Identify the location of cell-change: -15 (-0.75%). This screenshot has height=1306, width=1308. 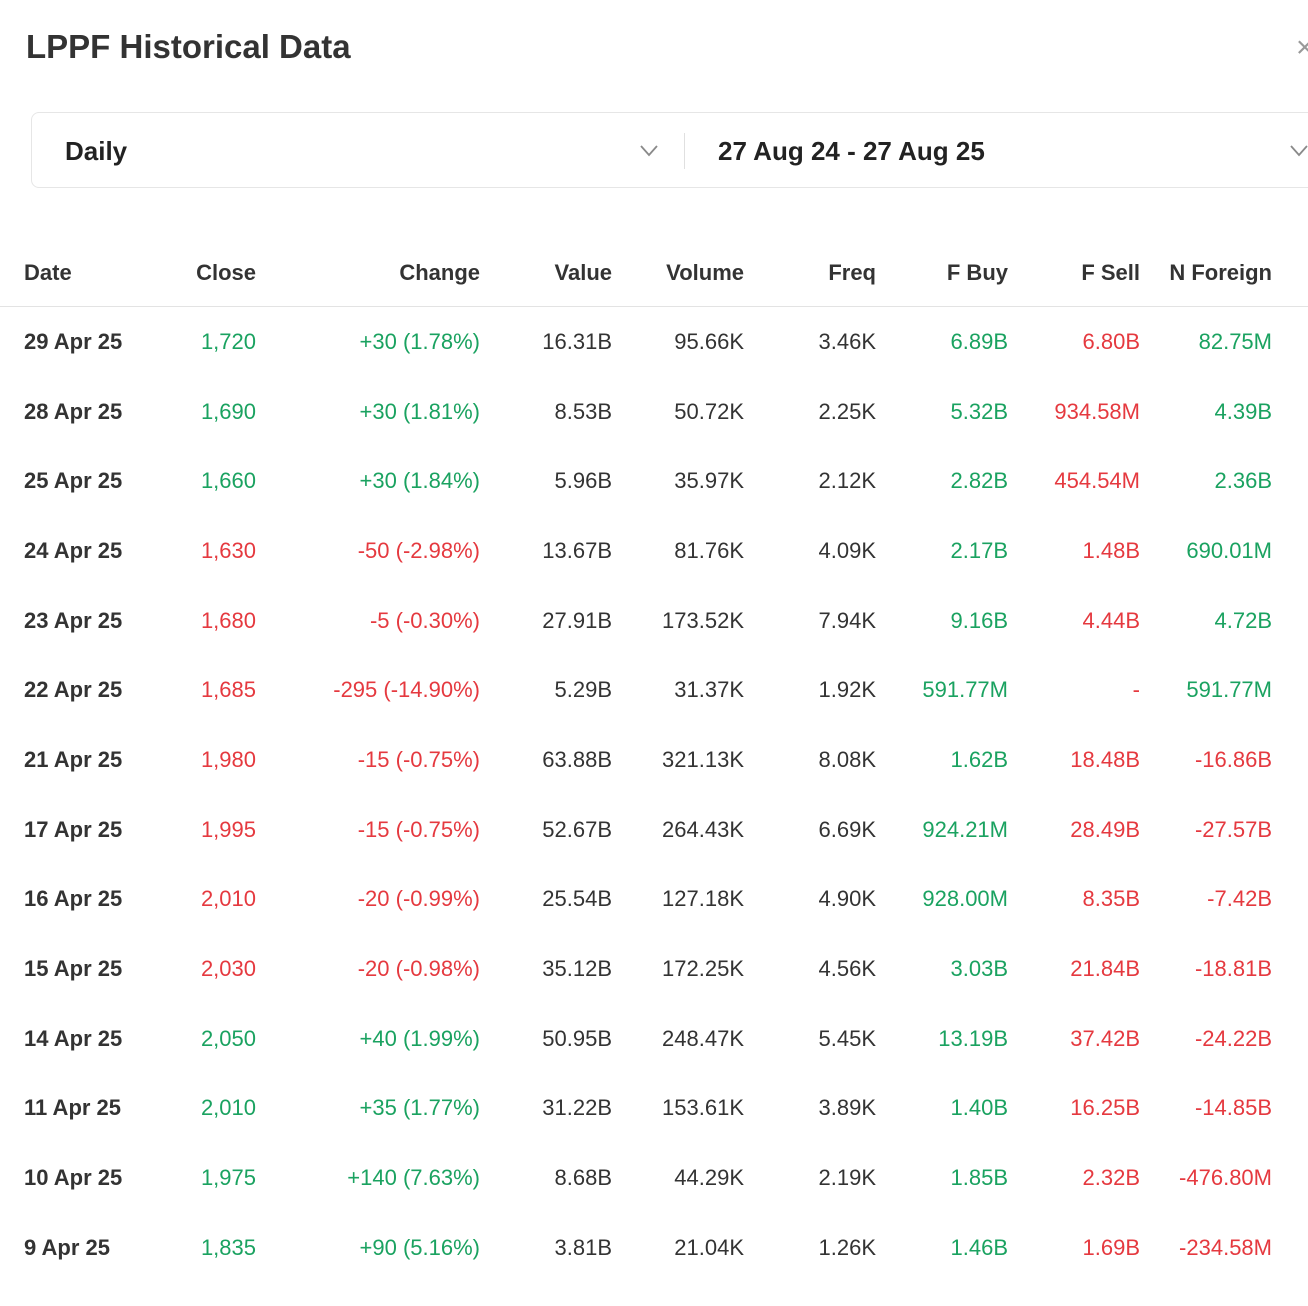
(418, 829).